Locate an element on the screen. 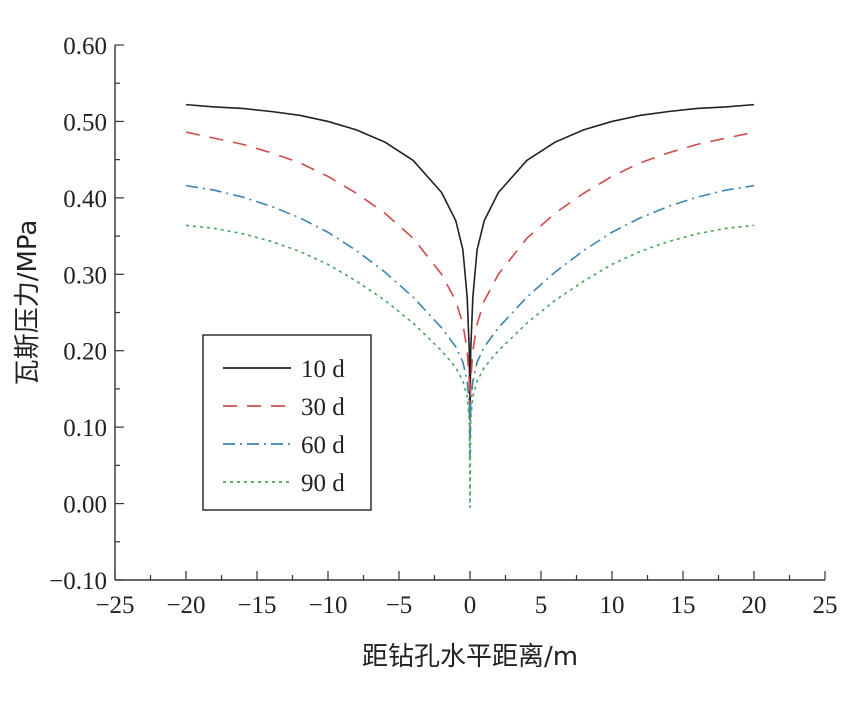 This screenshot has height=708, width=862. y-tick-label: −0.10 is located at coordinates (78, 581).